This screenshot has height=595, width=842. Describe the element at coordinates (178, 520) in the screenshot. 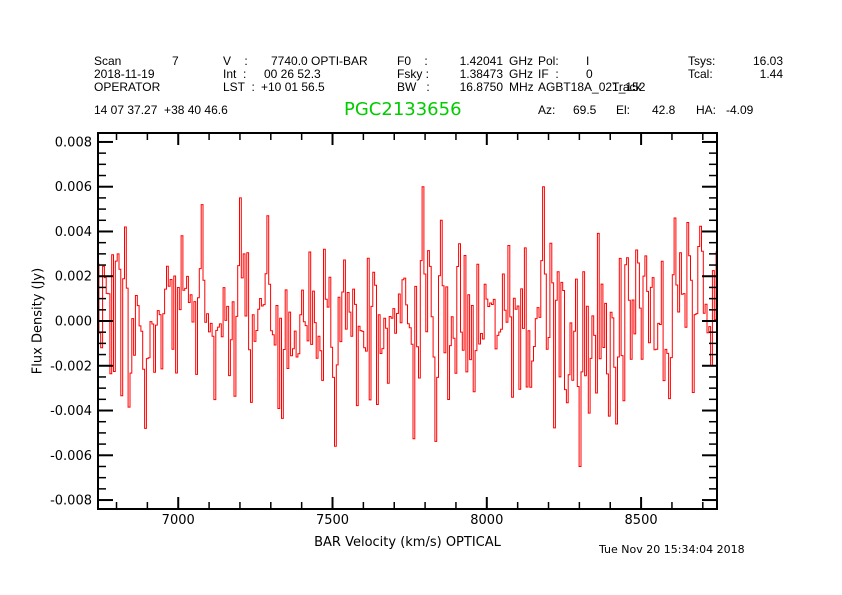

I see `svg-text: 7000` at that location.